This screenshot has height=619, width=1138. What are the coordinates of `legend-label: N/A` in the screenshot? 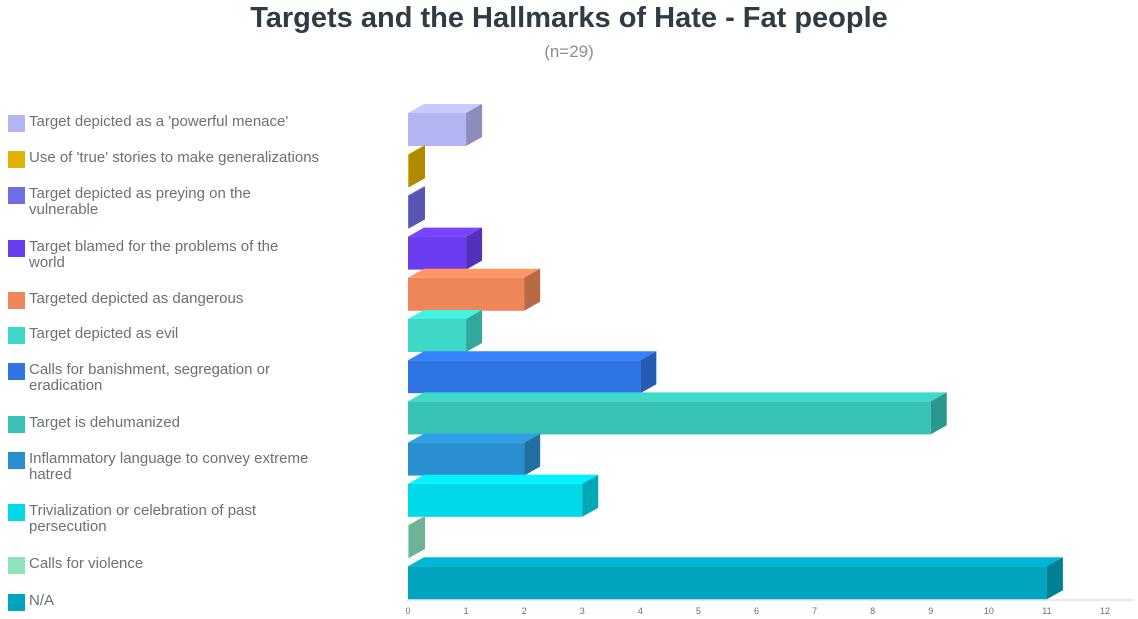 It's located at (42, 600).